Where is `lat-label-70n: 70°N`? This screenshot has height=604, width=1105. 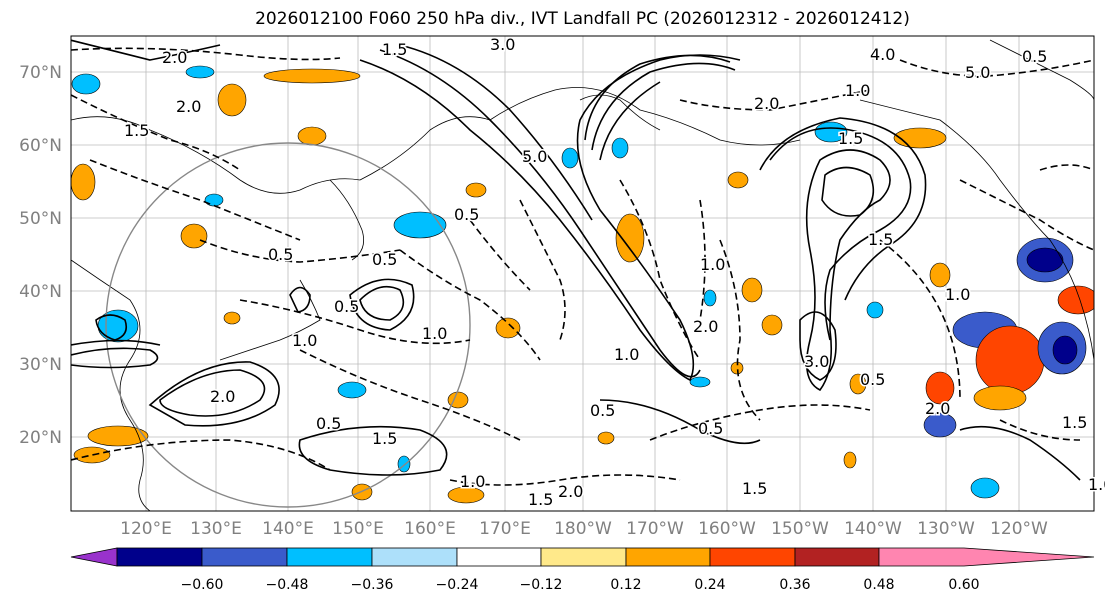
lat-label-70n: 70°N is located at coordinates (40, 73).